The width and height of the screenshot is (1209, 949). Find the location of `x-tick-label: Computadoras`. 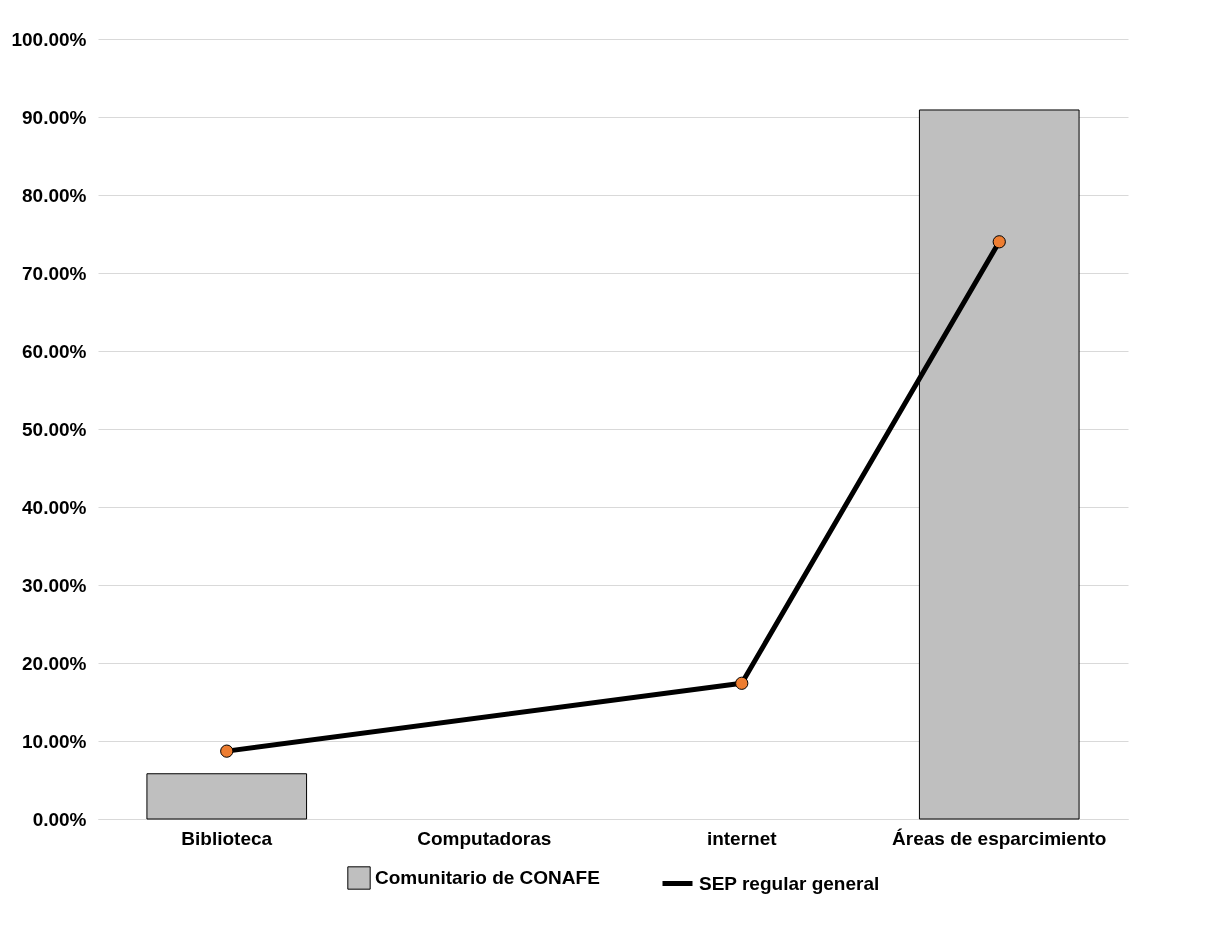

x-tick-label: Computadoras is located at coordinates (484, 838).